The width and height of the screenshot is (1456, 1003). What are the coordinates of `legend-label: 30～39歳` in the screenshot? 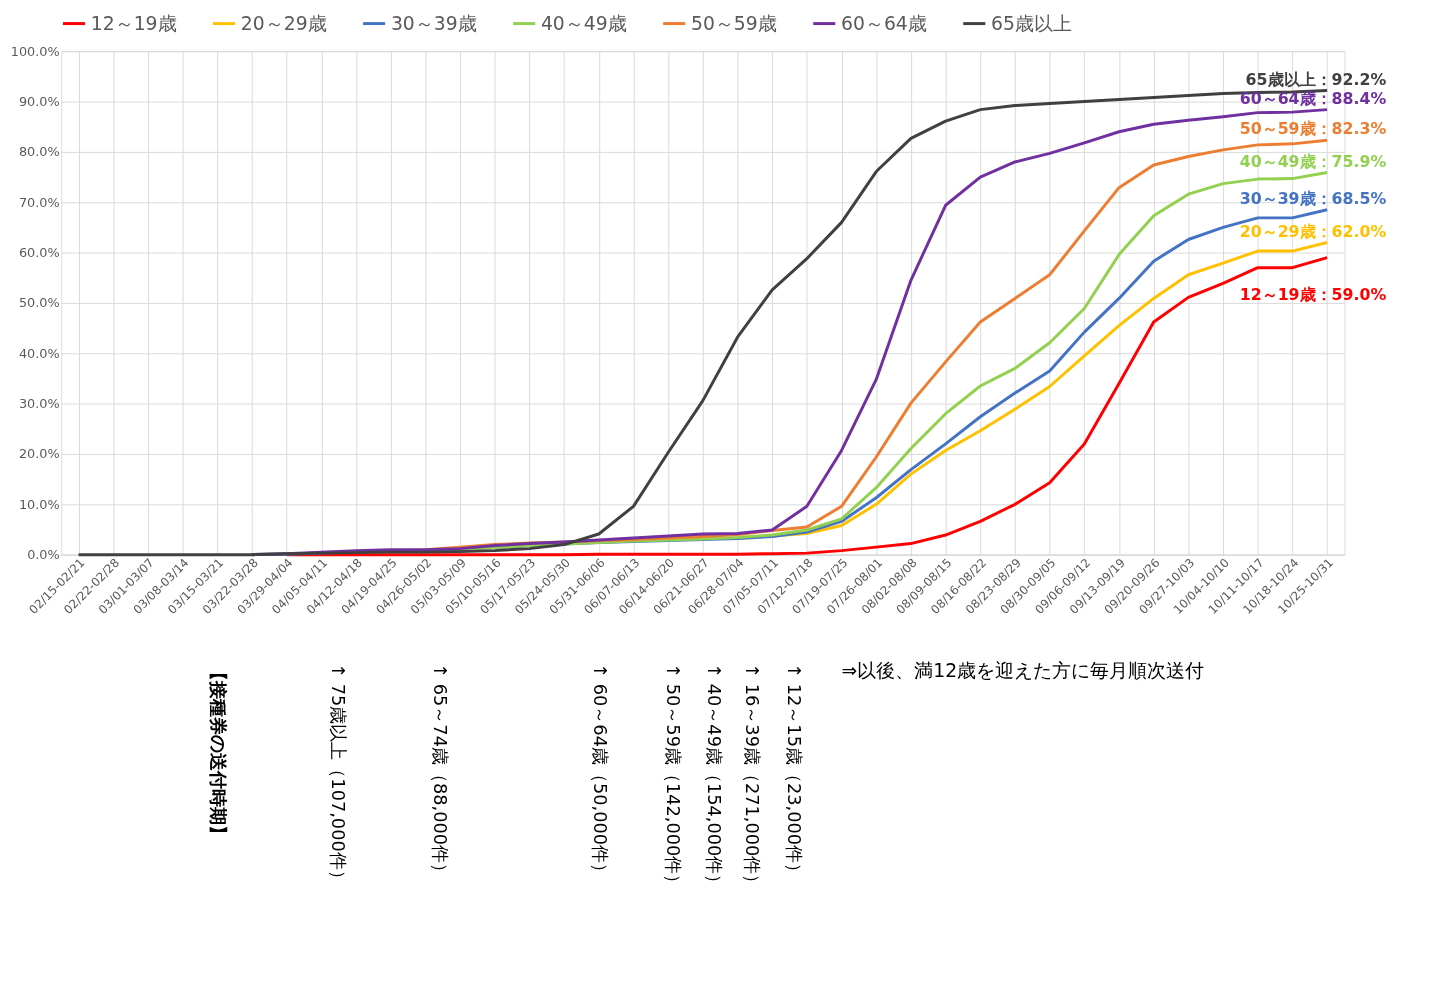 It's located at (433, 23).